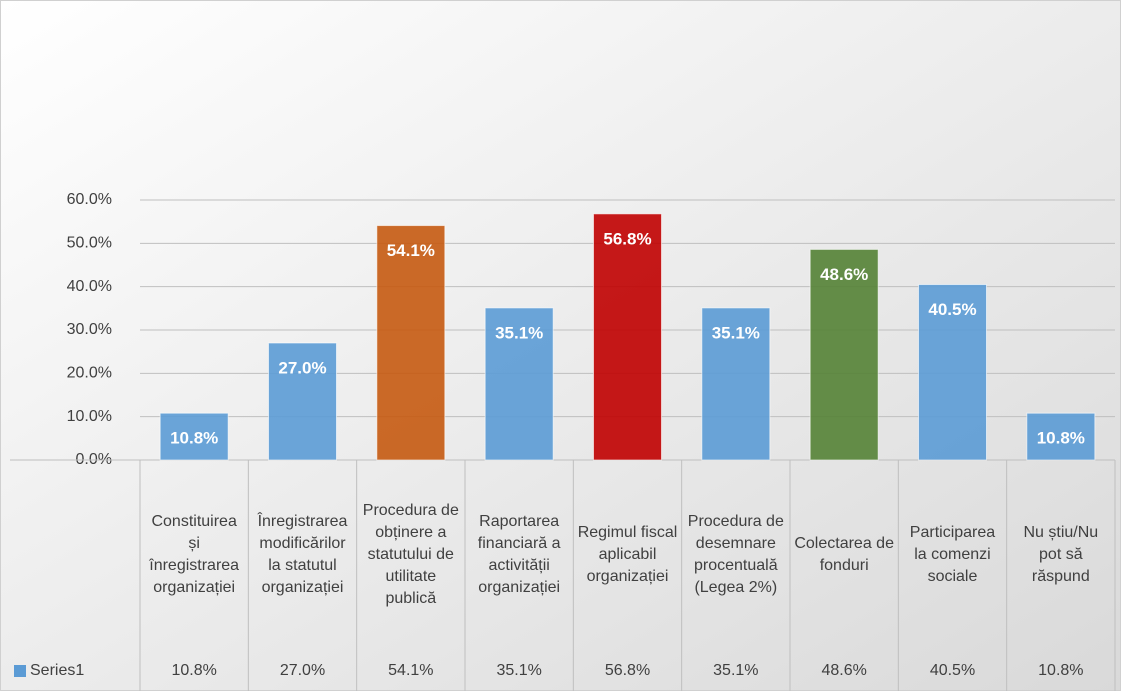 This screenshot has height=691, width=1121. I want to click on legend-key, so click(20, 671).